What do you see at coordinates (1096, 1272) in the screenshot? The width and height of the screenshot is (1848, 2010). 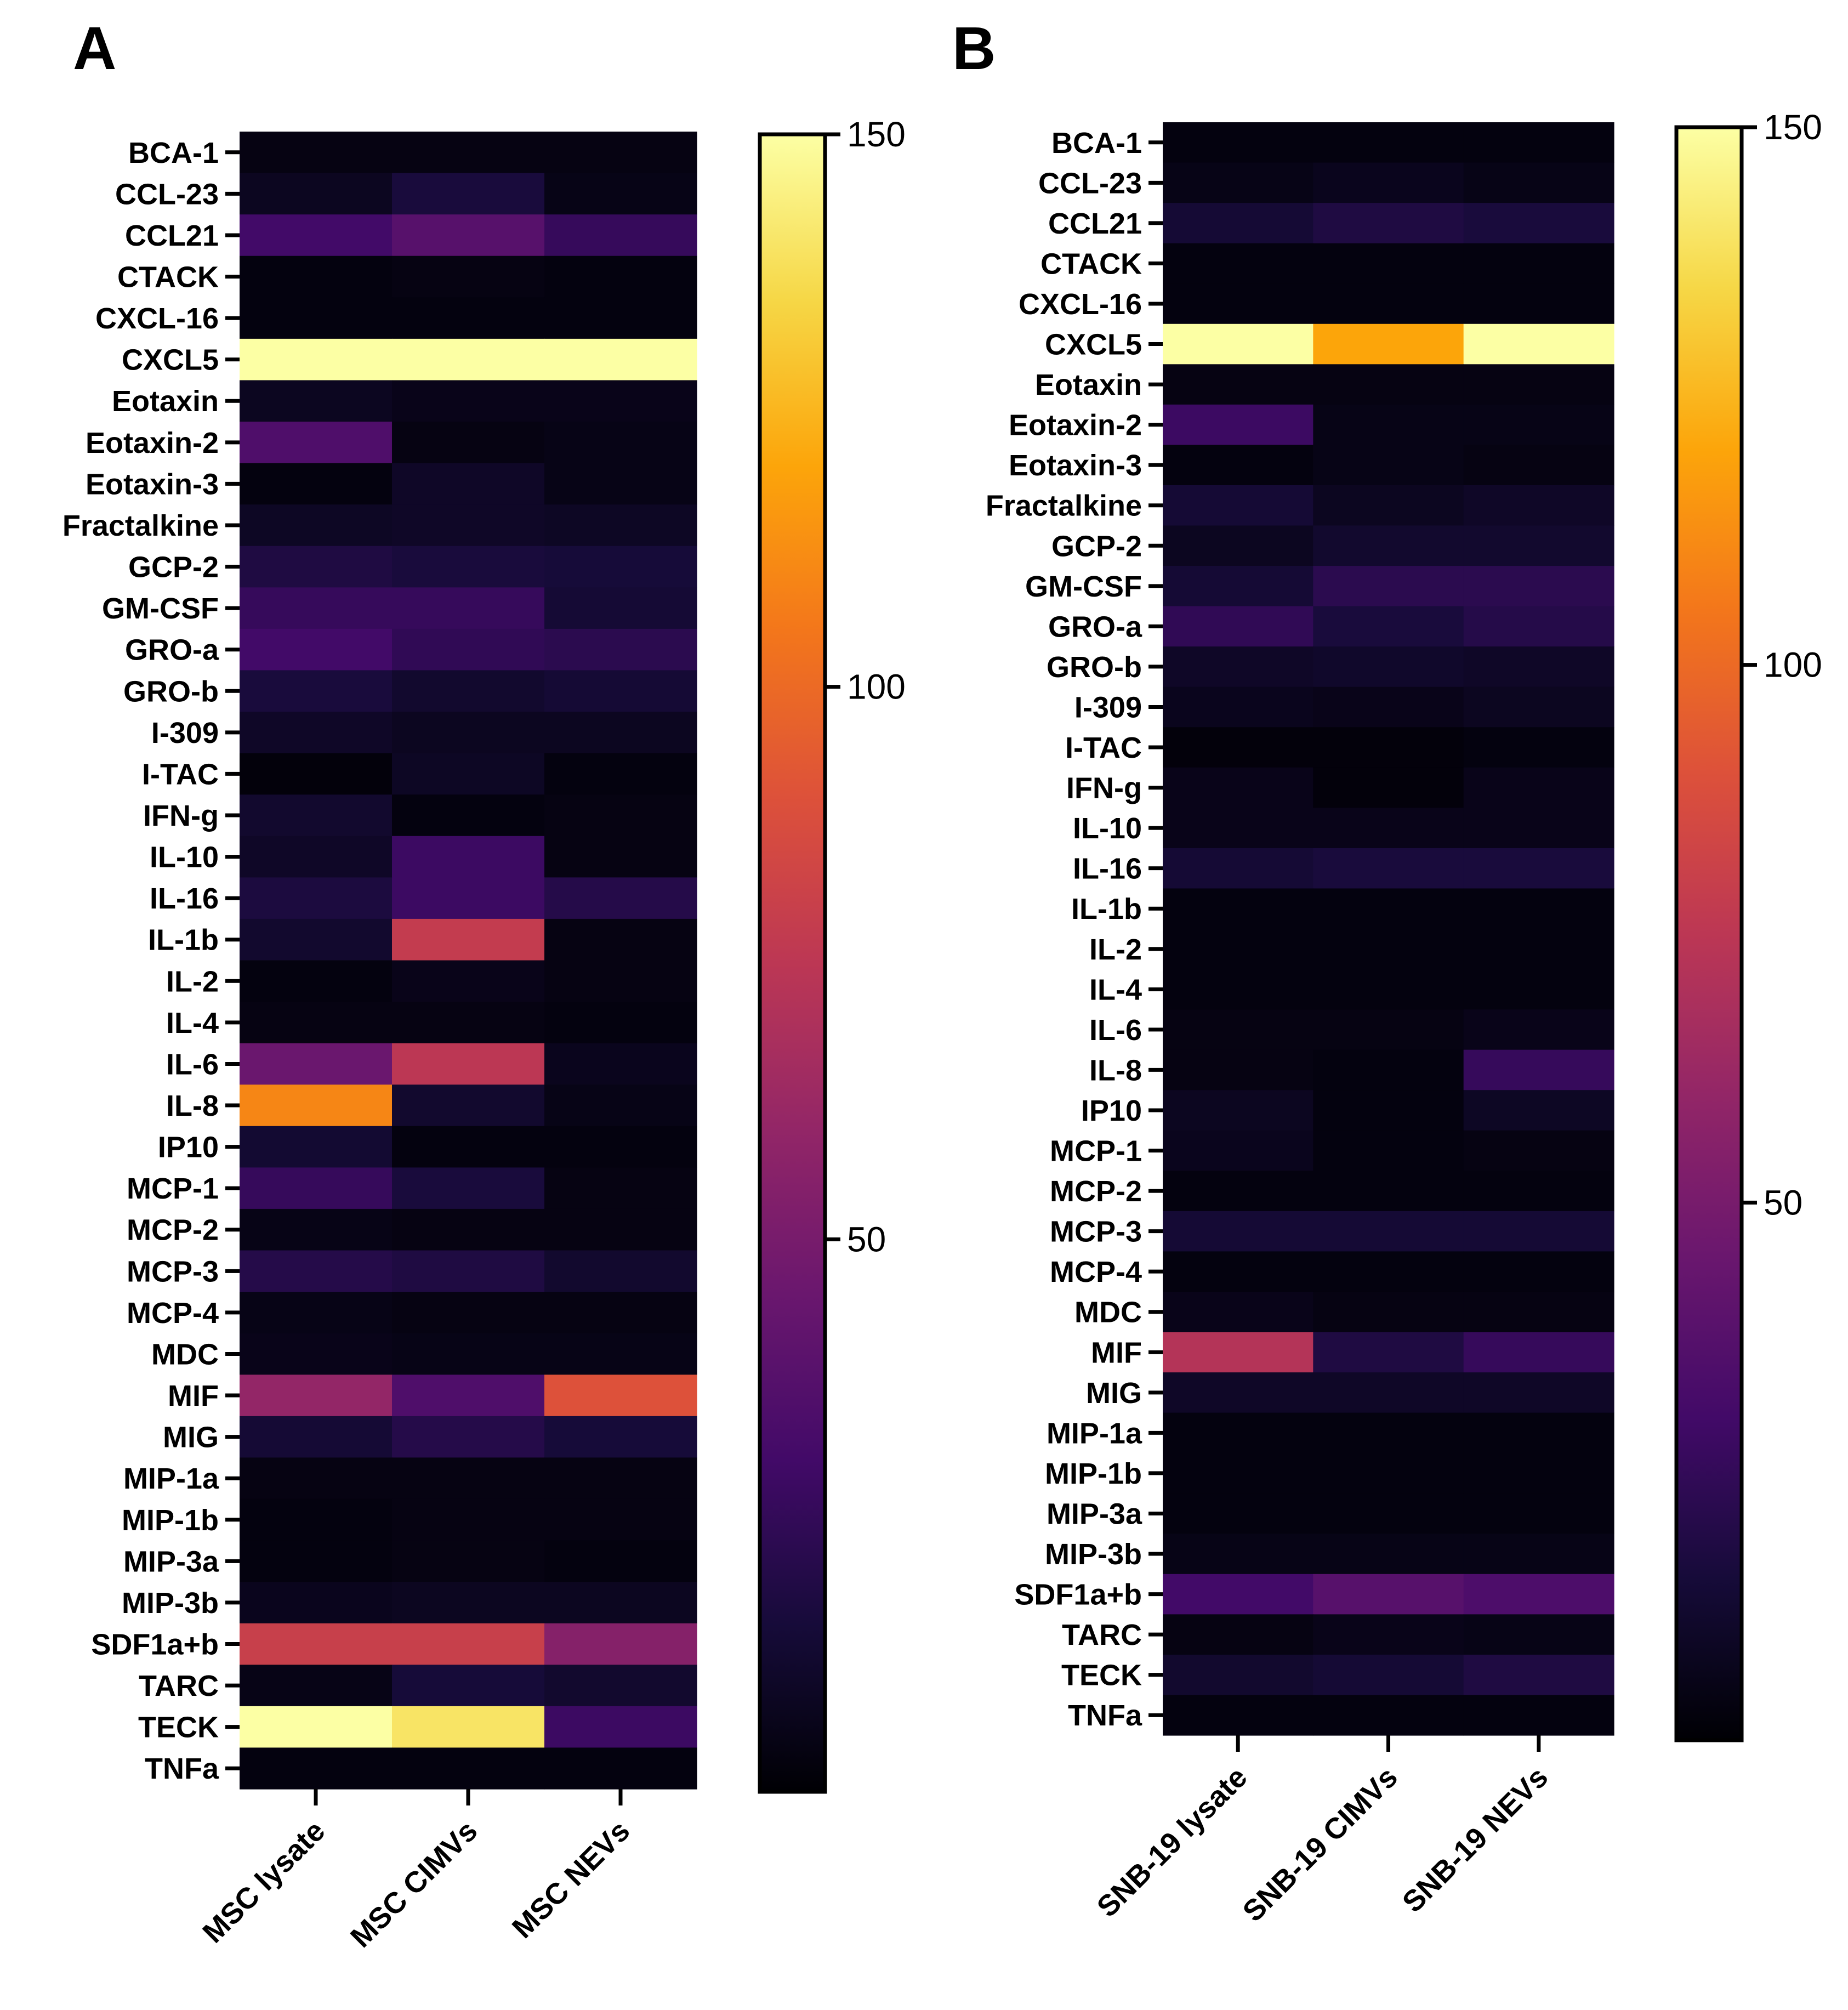 I see `row-label: MCP-4` at bounding box center [1096, 1272].